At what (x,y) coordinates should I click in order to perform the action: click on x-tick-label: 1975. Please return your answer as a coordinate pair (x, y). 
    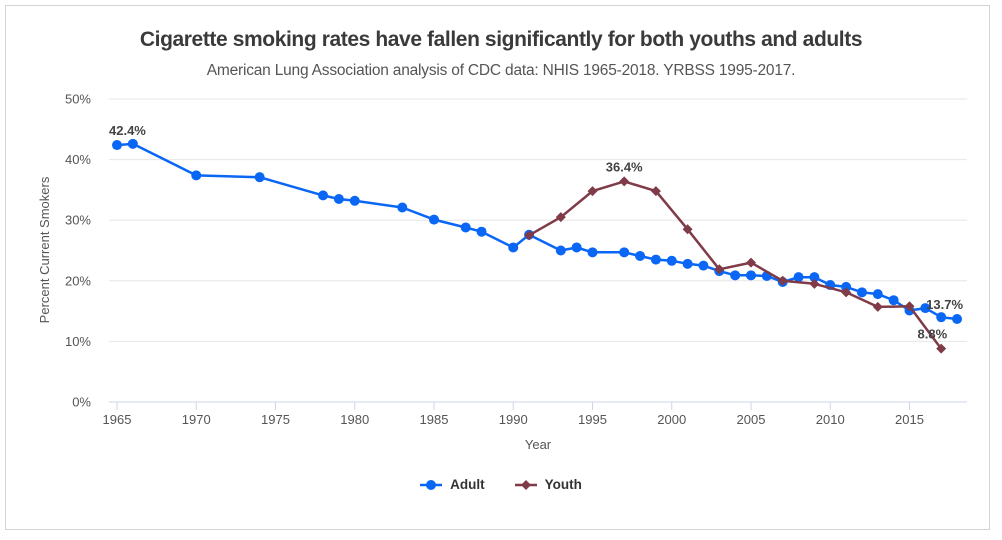
    Looking at the image, I should click on (275, 419).